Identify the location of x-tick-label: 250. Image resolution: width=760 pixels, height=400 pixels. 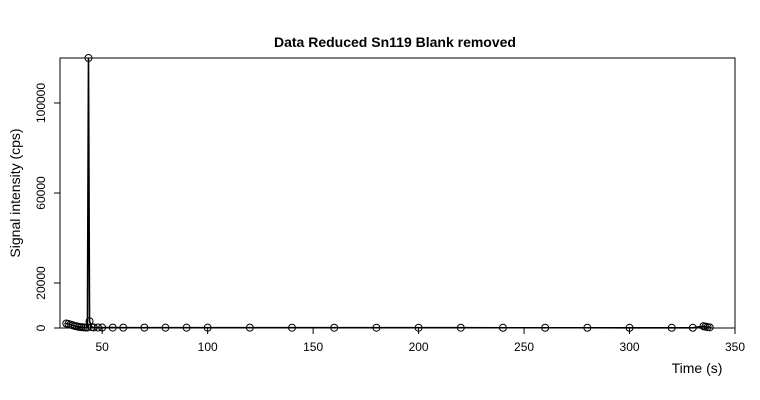
(524, 347).